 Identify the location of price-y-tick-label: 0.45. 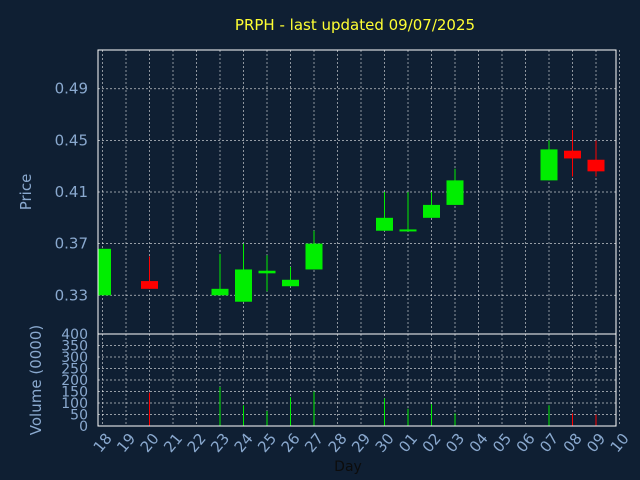
(71, 140).